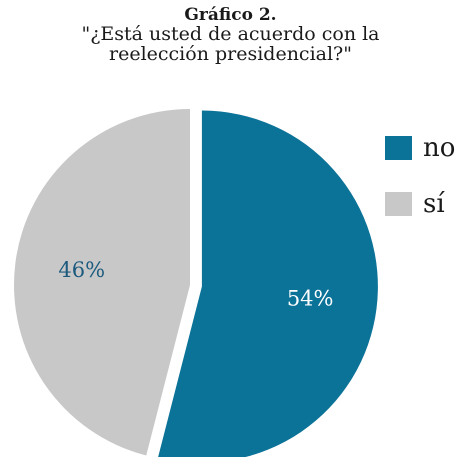 Image resolution: width=461 pixels, height=457 pixels. I want to click on legend: no sí, so click(420, 176).